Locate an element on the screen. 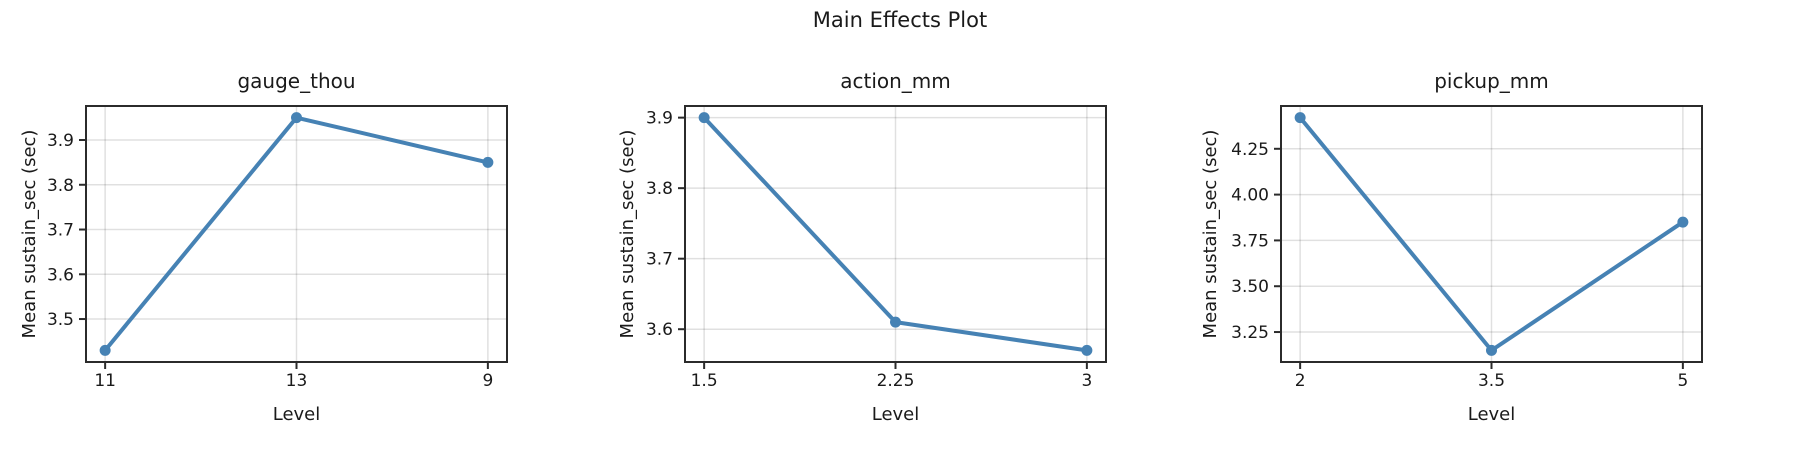 The width and height of the screenshot is (1800, 450). y-tick-label: 4.00 is located at coordinates (1250, 196).